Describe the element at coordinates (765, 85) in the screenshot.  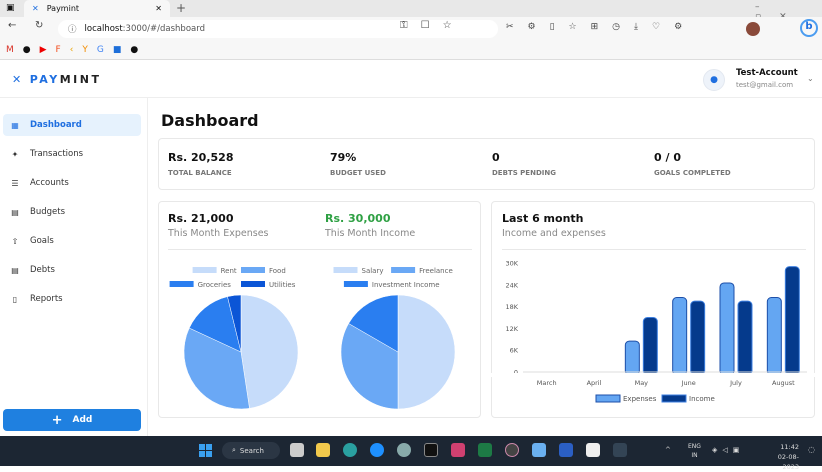
I see `account-email: test@gmail.com` at that location.